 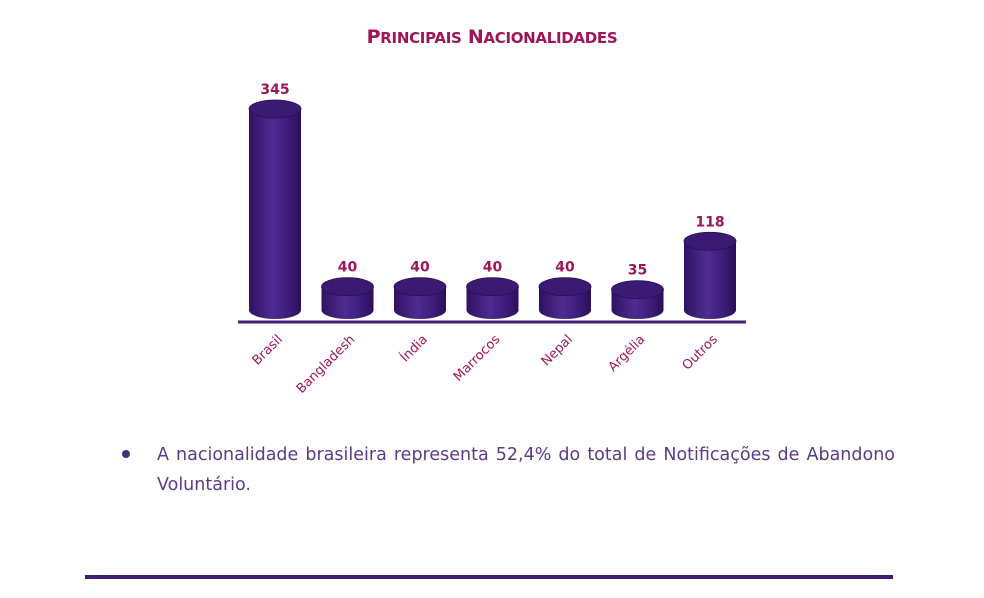 I want to click on chart-title: PRINCIPAIS NACIONALIDADES, so click(x=492, y=37).